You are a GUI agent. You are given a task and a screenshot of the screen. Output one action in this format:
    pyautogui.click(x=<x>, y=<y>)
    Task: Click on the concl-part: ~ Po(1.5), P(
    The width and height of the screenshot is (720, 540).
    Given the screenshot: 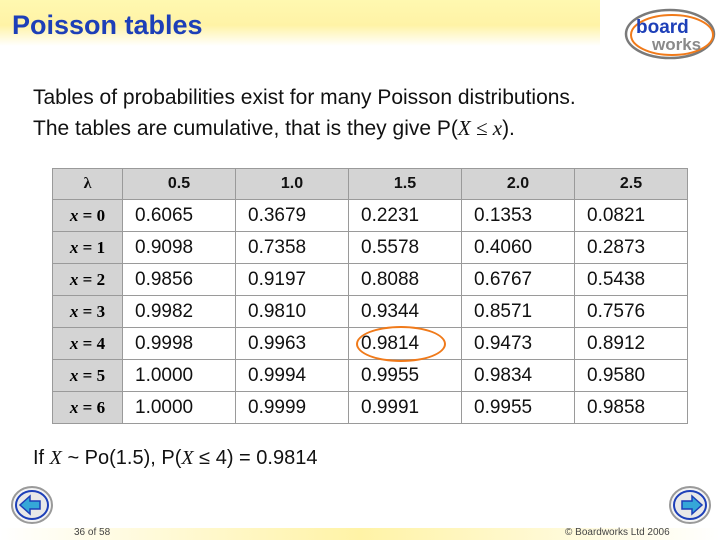 What is the action you would take?
    pyautogui.click(x=121, y=458)
    